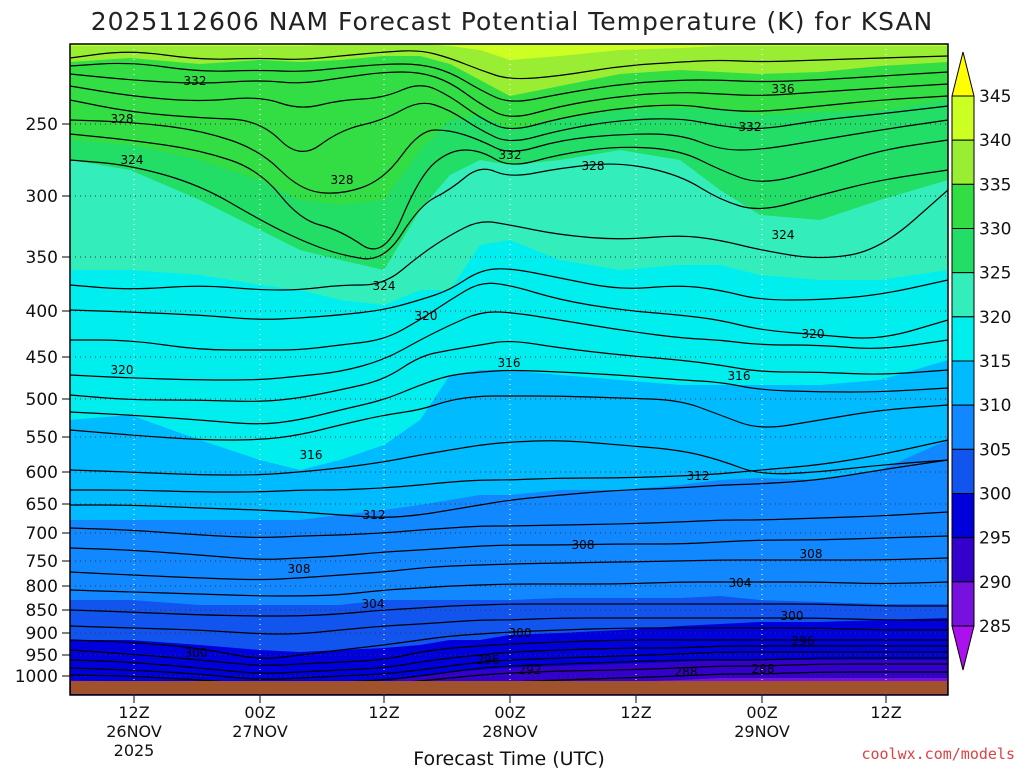  What do you see at coordinates (783, 89) in the screenshot?
I see `contour-label: 336` at bounding box center [783, 89].